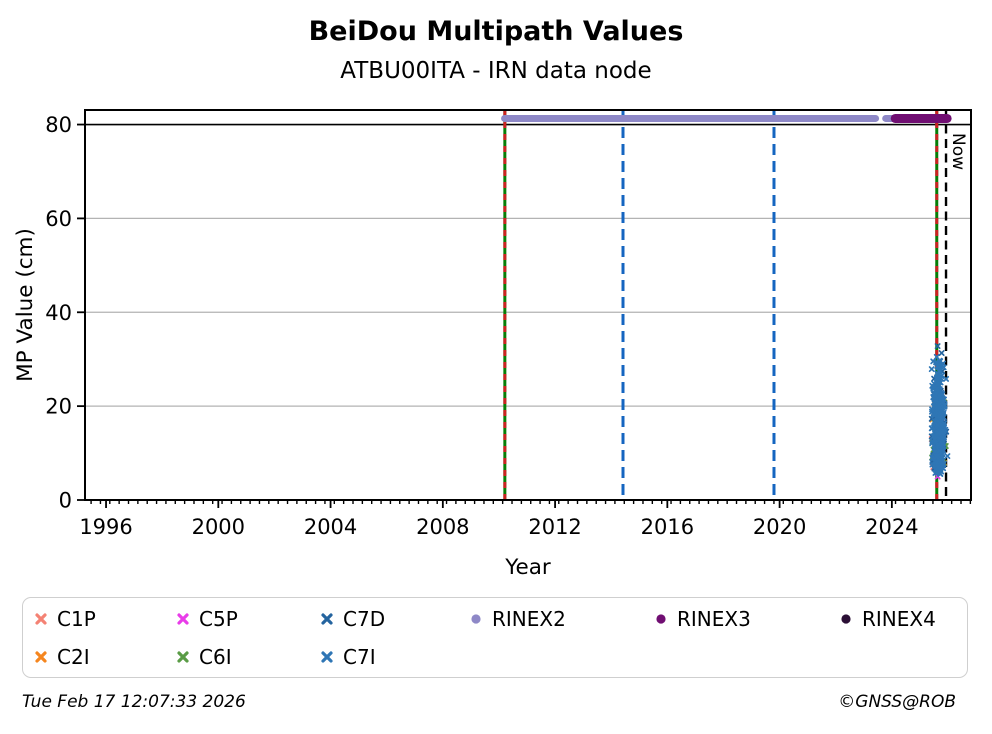 This screenshot has width=992, height=734. Describe the element at coordinates (714, 619) in the screenshot. I see `legend-label: RINEX3` at that location.